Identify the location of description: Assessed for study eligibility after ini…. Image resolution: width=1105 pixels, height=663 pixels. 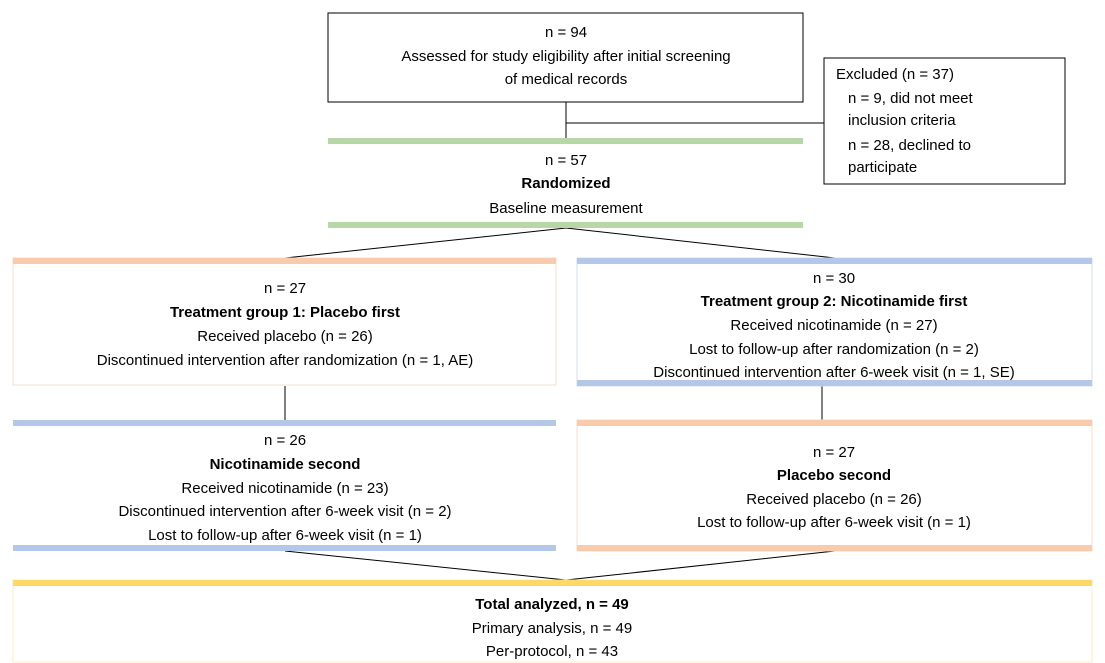
(565, 56).